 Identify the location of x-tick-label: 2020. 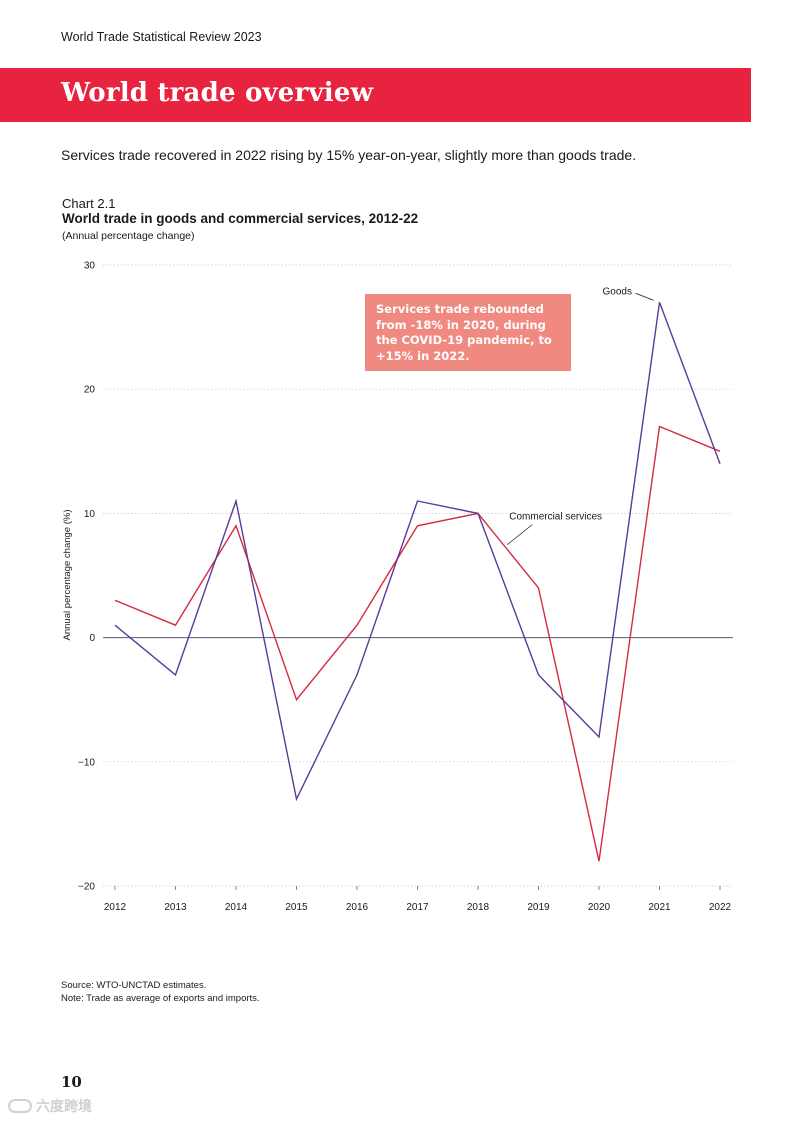
(599, 907).